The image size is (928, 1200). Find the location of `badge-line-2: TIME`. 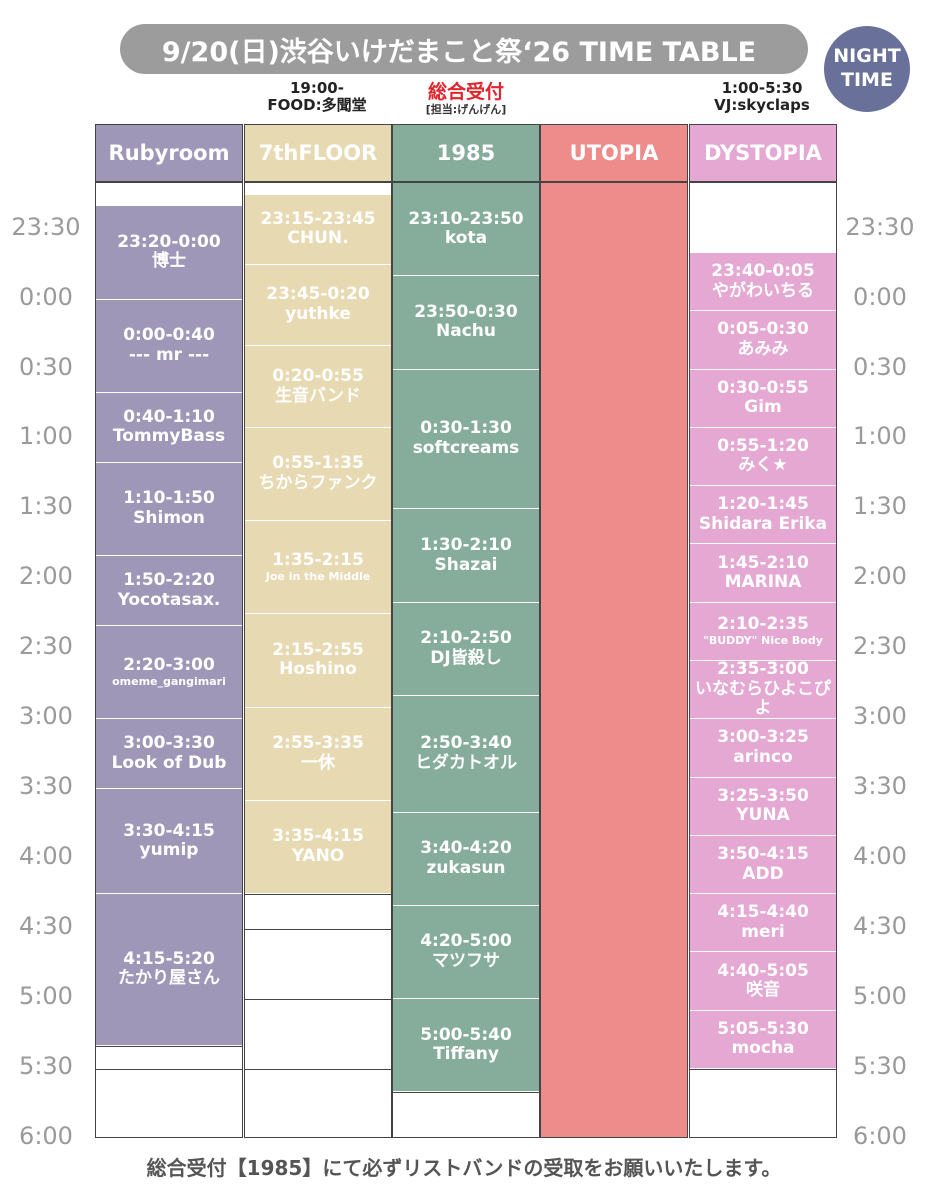

badge-line-2: TIME is located at coordinates (867, 80).